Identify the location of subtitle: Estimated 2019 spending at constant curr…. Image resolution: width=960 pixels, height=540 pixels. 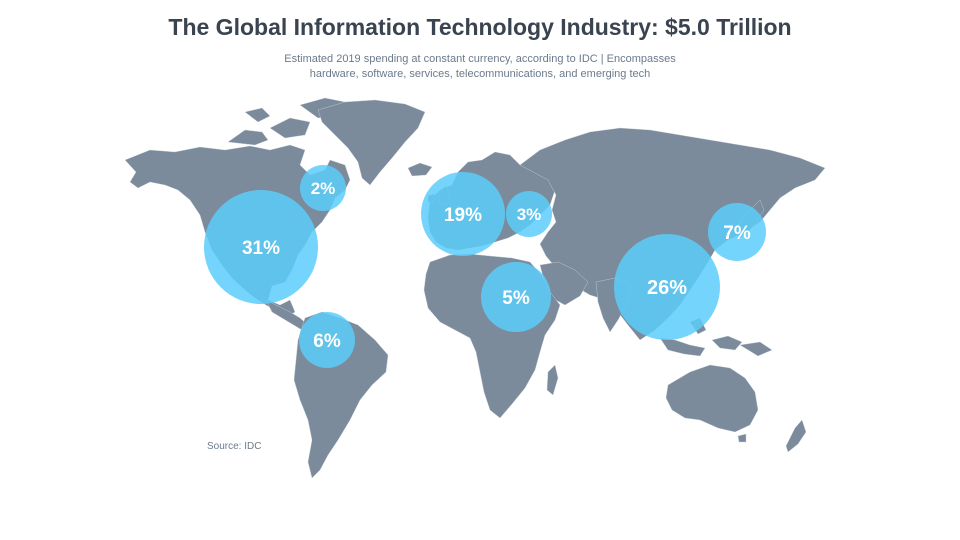
(480, 67).